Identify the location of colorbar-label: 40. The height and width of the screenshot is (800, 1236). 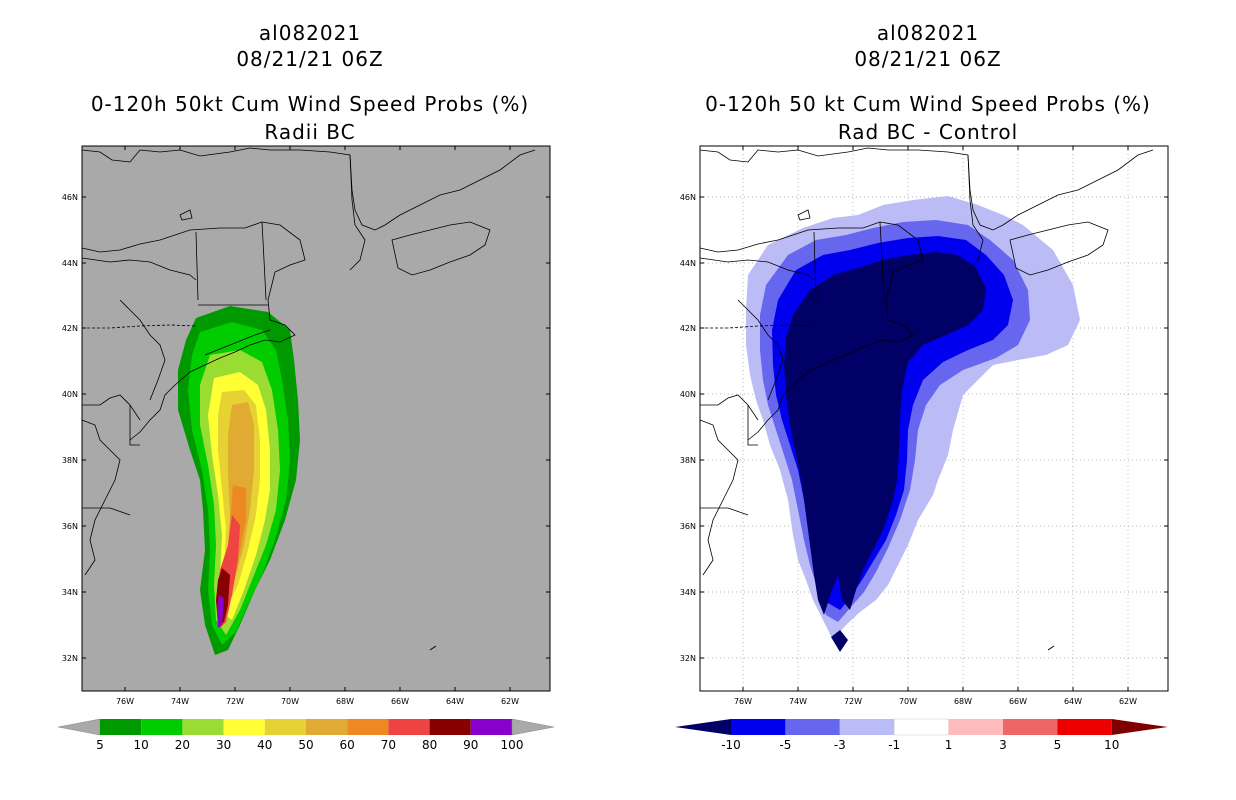
(264, 745).